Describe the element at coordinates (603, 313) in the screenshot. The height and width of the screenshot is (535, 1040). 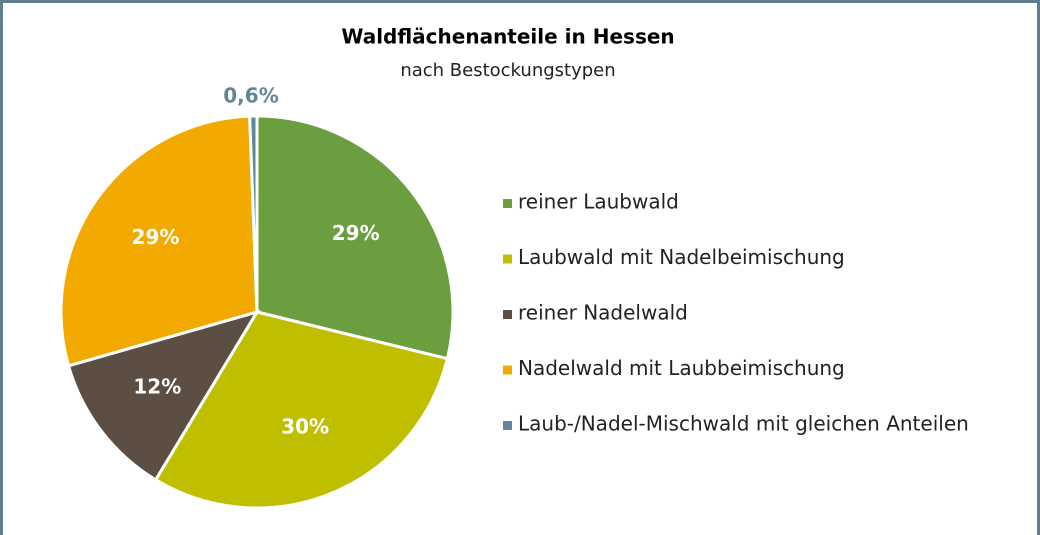
I see `legend-label: reiner Nadelwald` at that location.